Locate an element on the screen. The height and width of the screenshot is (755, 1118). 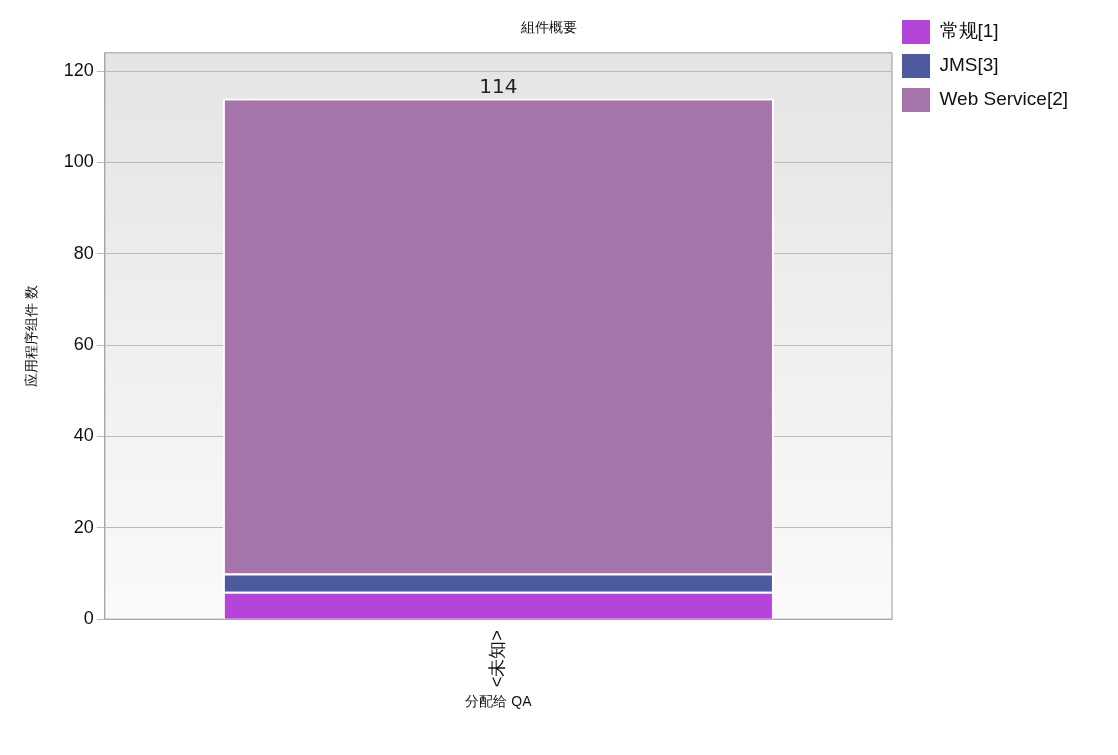
y-tick-label: 80 is located at coordinates (83, 252).